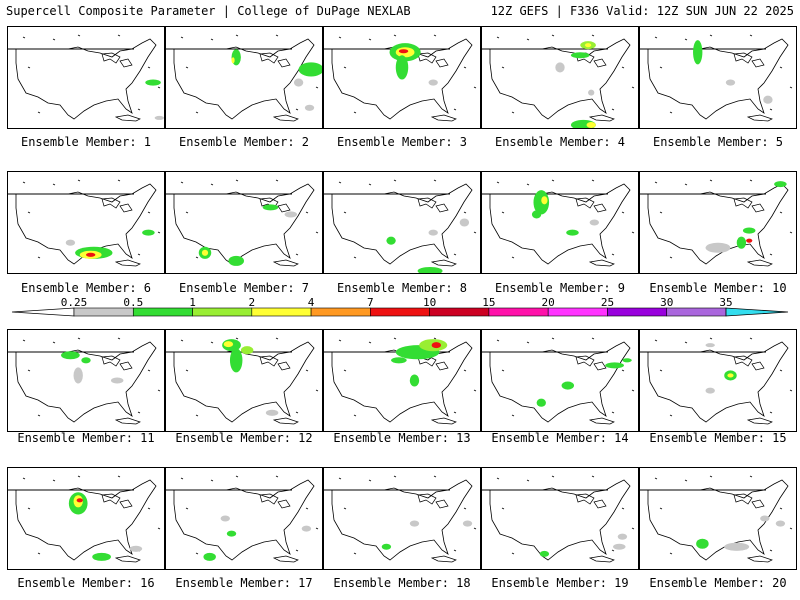 The width and height of the screenshot is (800, 600). What do you see at coordinates (548, 302) in the screenshot?
I see `legend-tick-label: 20` at bounding box center [548, 302].